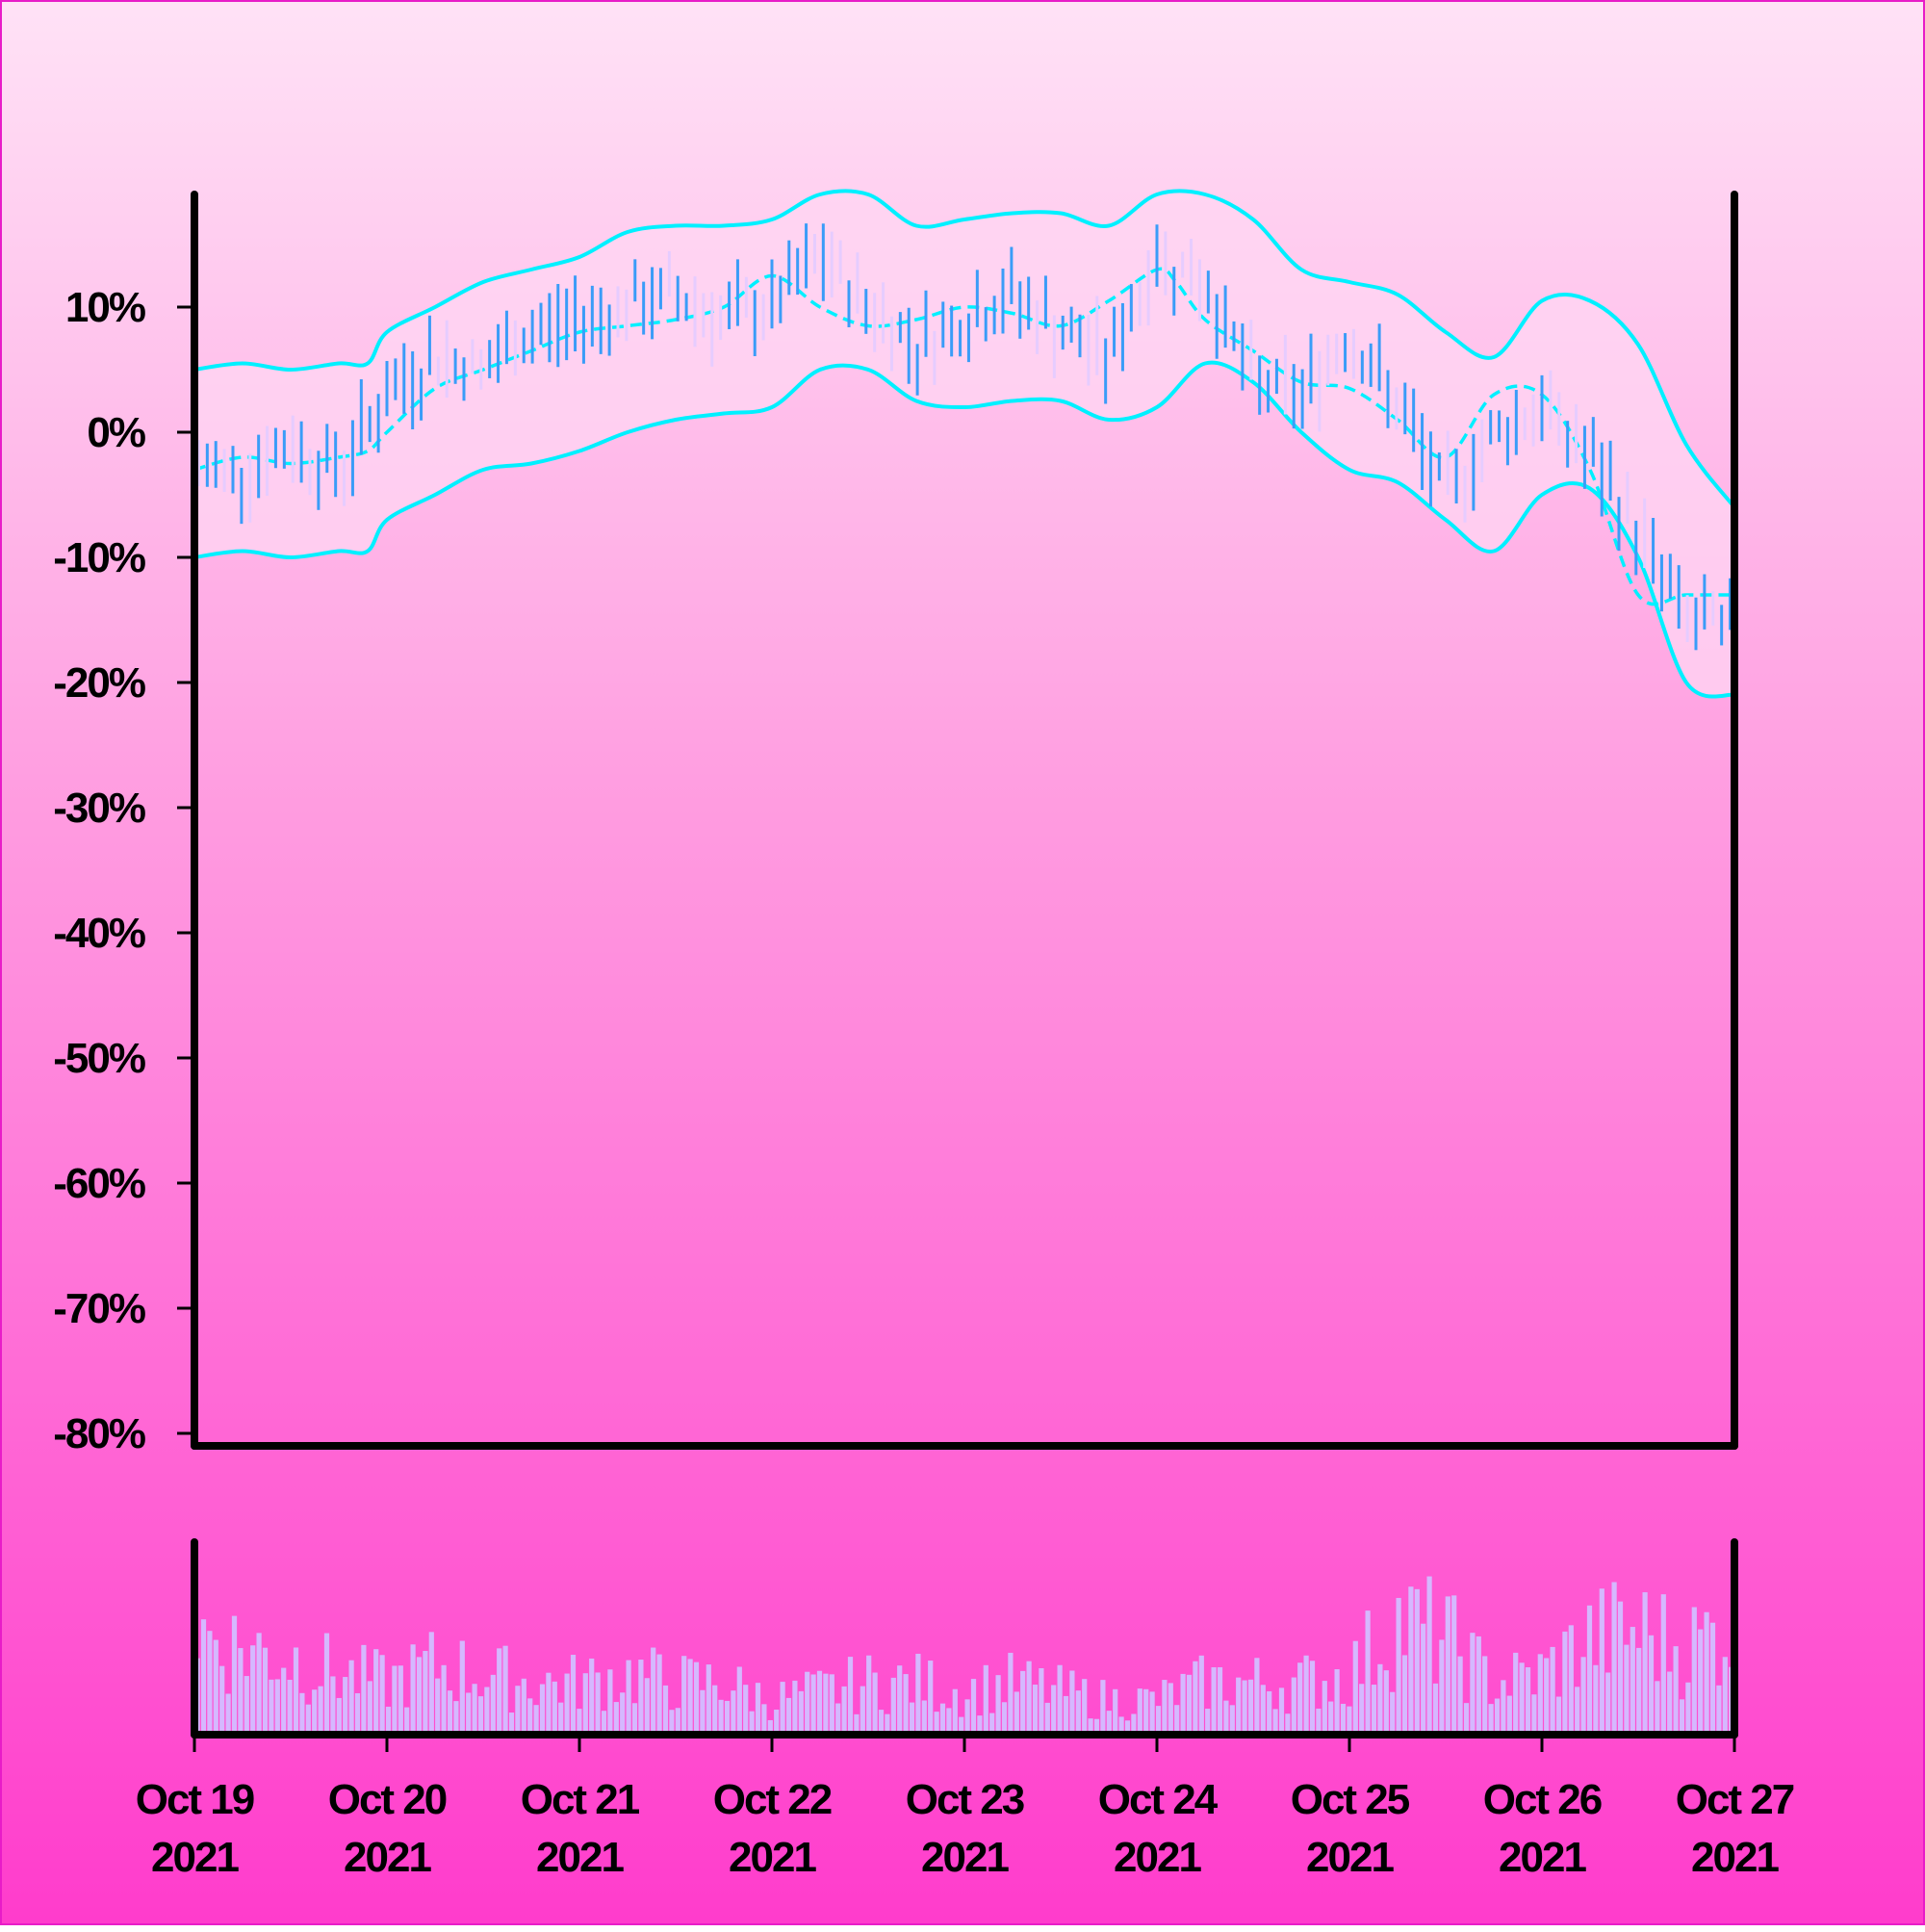 This screenshot has width=1925, height=1932. What do you see at coordinates (964, 530) in the screenshot?
I see `lower-band-line` at bounding box center [964, 530].